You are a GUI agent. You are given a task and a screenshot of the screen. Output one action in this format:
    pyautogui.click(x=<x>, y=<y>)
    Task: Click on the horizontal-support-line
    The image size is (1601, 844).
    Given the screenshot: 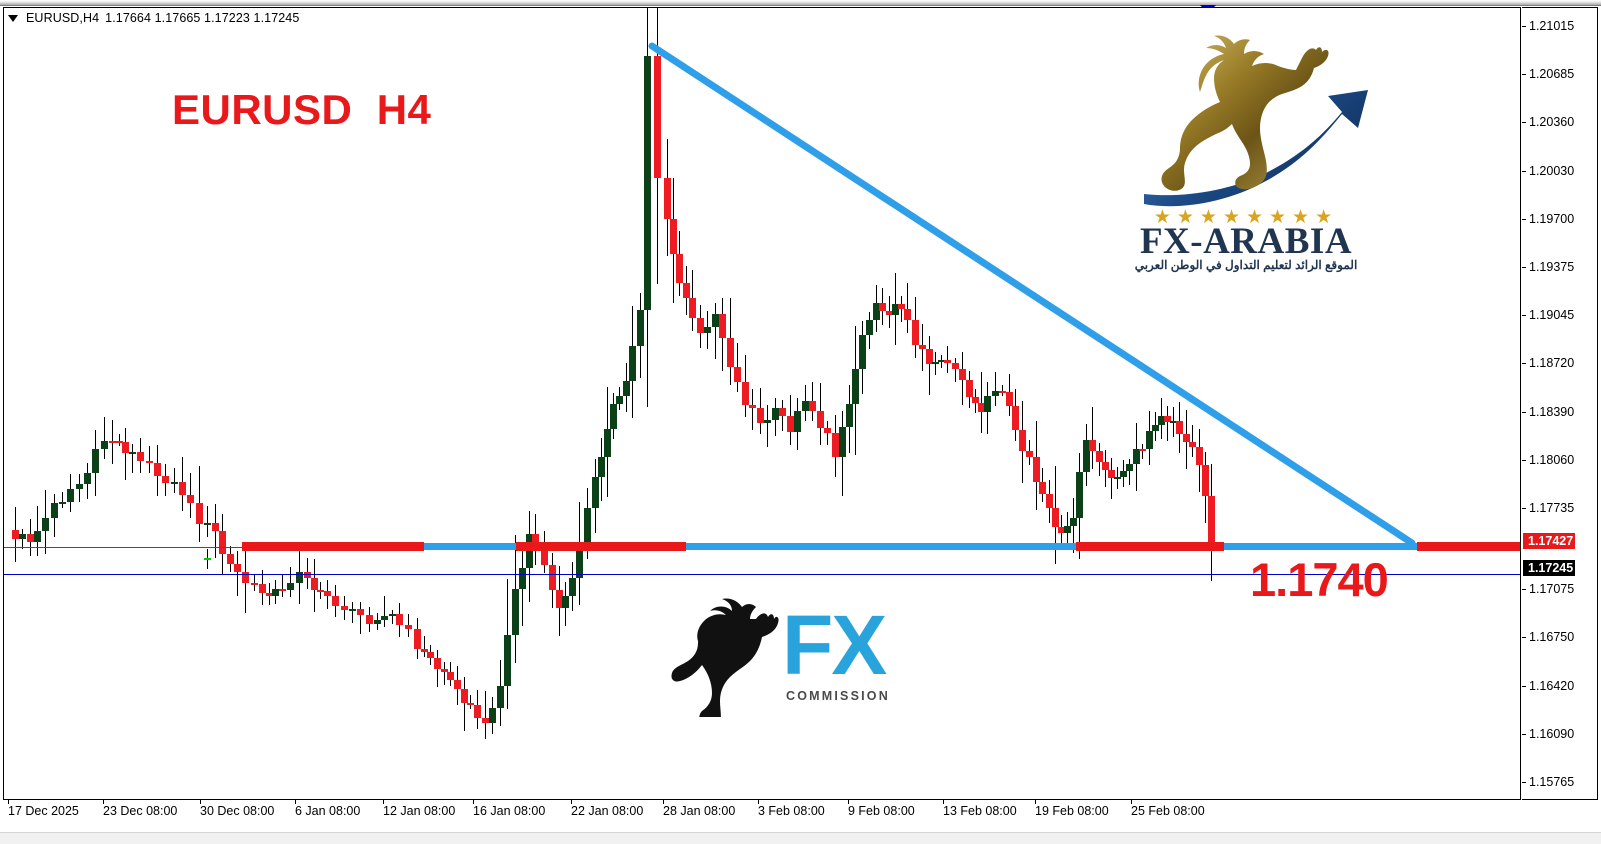 What is the action you would take?
    pyautogui.click(x=881, y=546)
    